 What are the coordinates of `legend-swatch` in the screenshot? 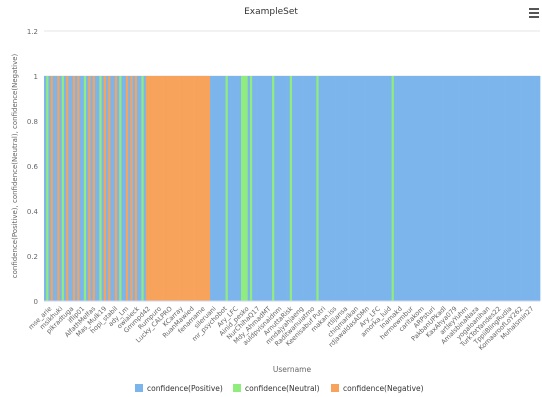 It's located at (237, 388).